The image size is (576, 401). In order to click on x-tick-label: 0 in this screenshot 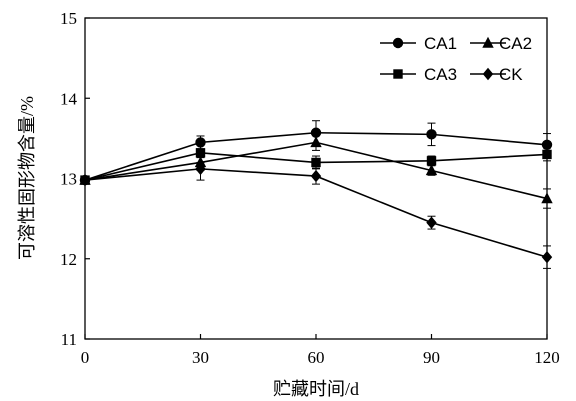, I will do `click(85, 357)`.